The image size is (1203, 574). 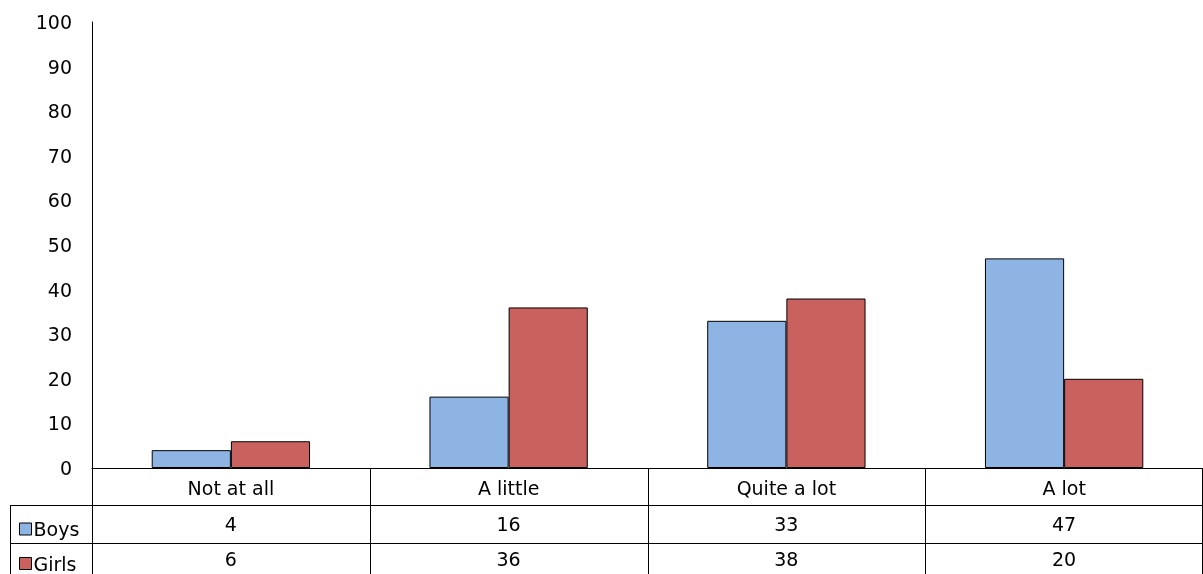 I want to click on data-label: 47, so click(x=1064, y=524).